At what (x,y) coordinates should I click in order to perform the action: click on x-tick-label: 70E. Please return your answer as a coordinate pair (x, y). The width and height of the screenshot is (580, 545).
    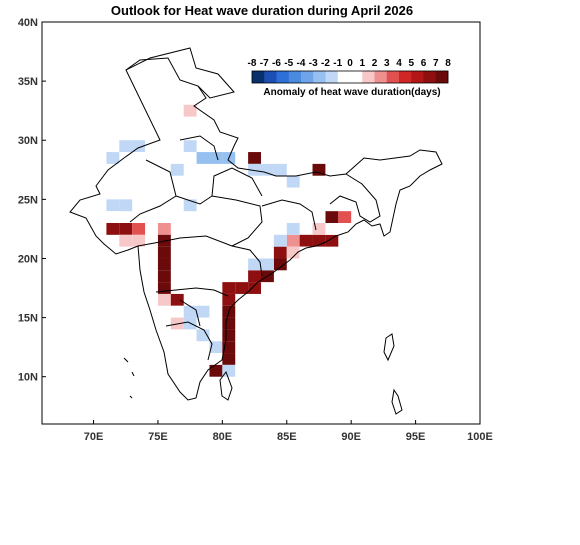
    Looking at the image, I should click on (94, 437).